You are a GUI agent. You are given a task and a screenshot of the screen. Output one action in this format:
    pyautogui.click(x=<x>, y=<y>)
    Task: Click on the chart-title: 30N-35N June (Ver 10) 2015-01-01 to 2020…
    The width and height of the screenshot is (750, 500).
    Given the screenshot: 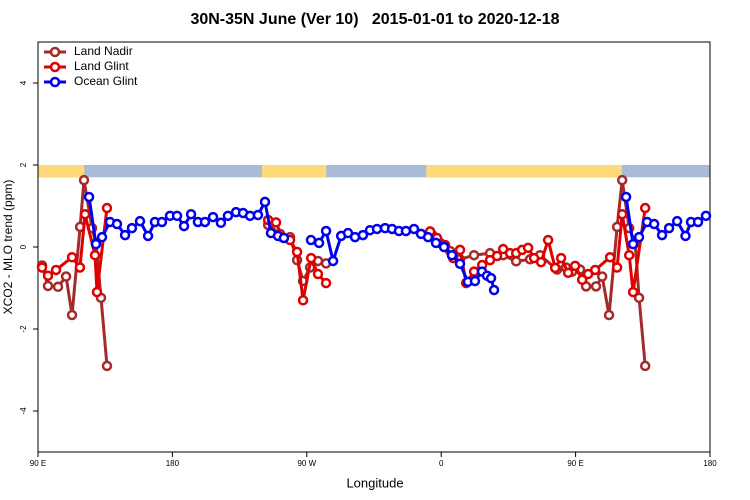 What is the action you would take?
    pyautogui.click(x=374, y=19)
    